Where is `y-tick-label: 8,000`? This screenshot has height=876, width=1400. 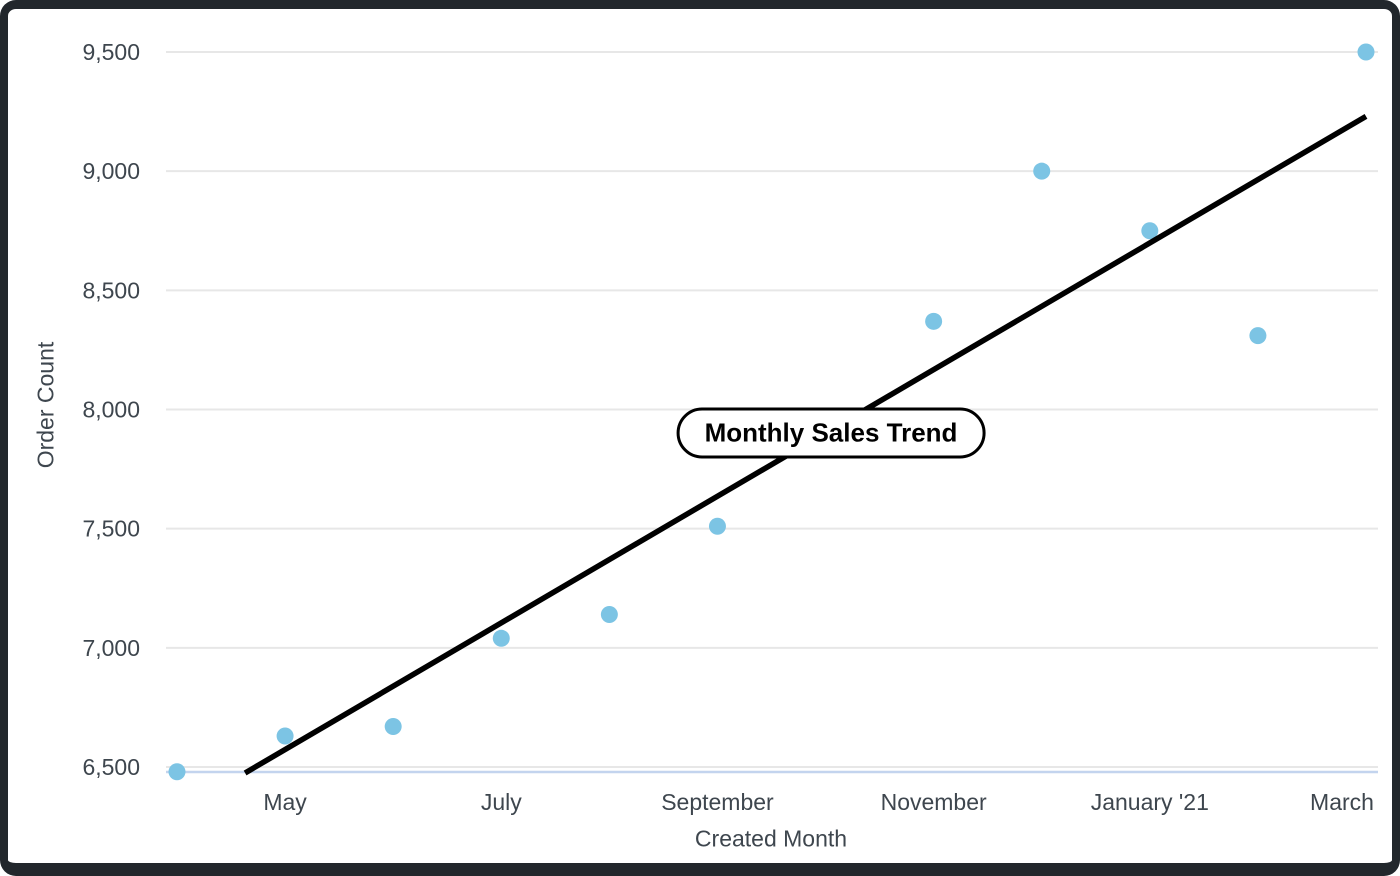
y-tick-label: 8,000 is located at coordinates (111, 410).